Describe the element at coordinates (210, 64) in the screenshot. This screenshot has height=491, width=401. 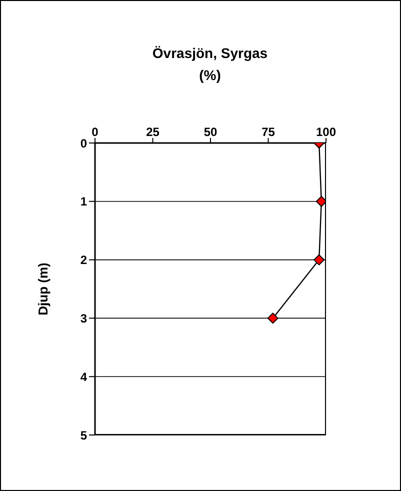
I see `chart-title: Övrasjön, Syrgas (%)` at that location.